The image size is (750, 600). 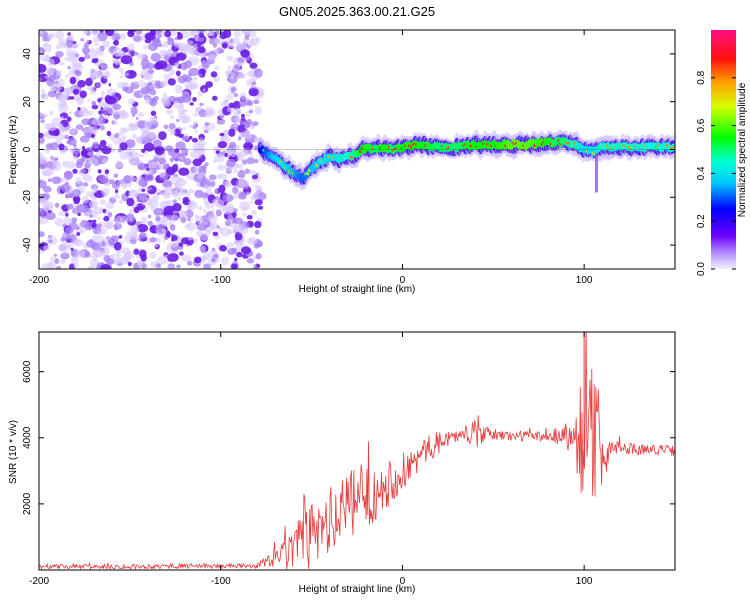 I want to click on colorbar-tick-label: 0.6, so click(x=701, y=125).